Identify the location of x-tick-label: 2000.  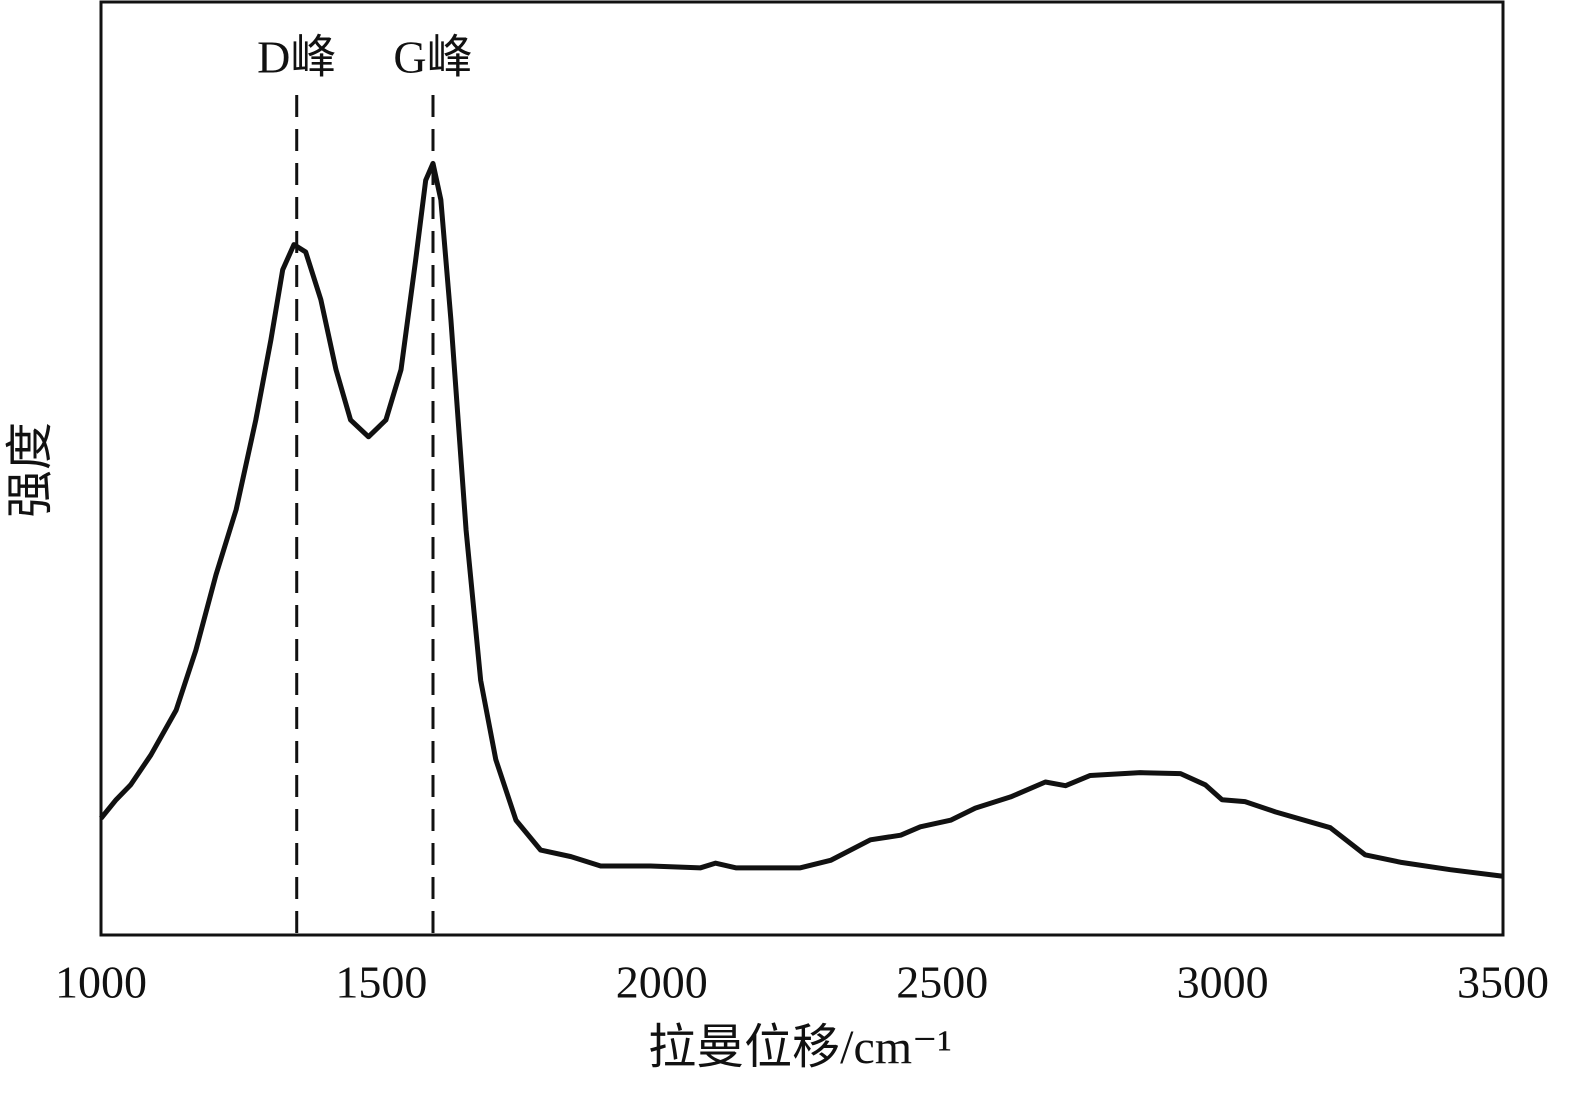
(662, 982).